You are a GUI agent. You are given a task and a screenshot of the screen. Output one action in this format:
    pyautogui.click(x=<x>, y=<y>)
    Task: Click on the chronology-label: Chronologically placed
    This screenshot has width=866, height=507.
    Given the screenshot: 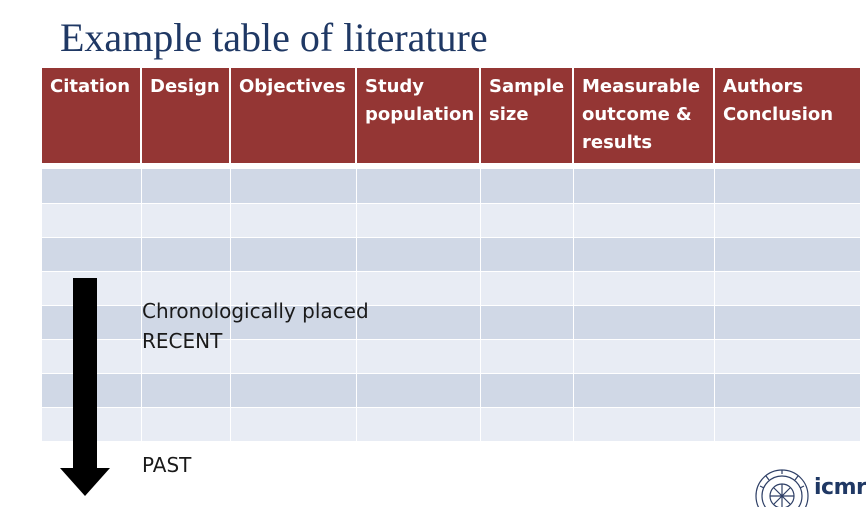 What is the action you would take?
    pyautogui.click(x=255, y=311)
    